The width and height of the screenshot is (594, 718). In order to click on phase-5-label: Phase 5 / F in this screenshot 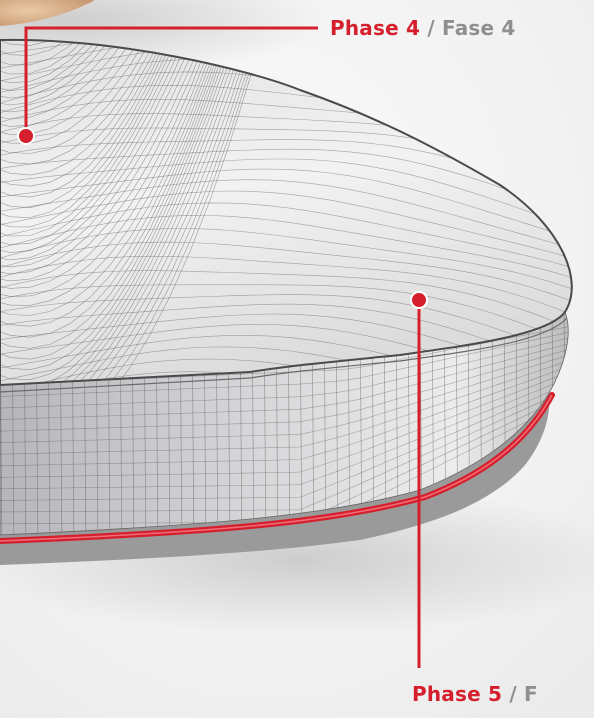, I will do `click(475, 694)`.